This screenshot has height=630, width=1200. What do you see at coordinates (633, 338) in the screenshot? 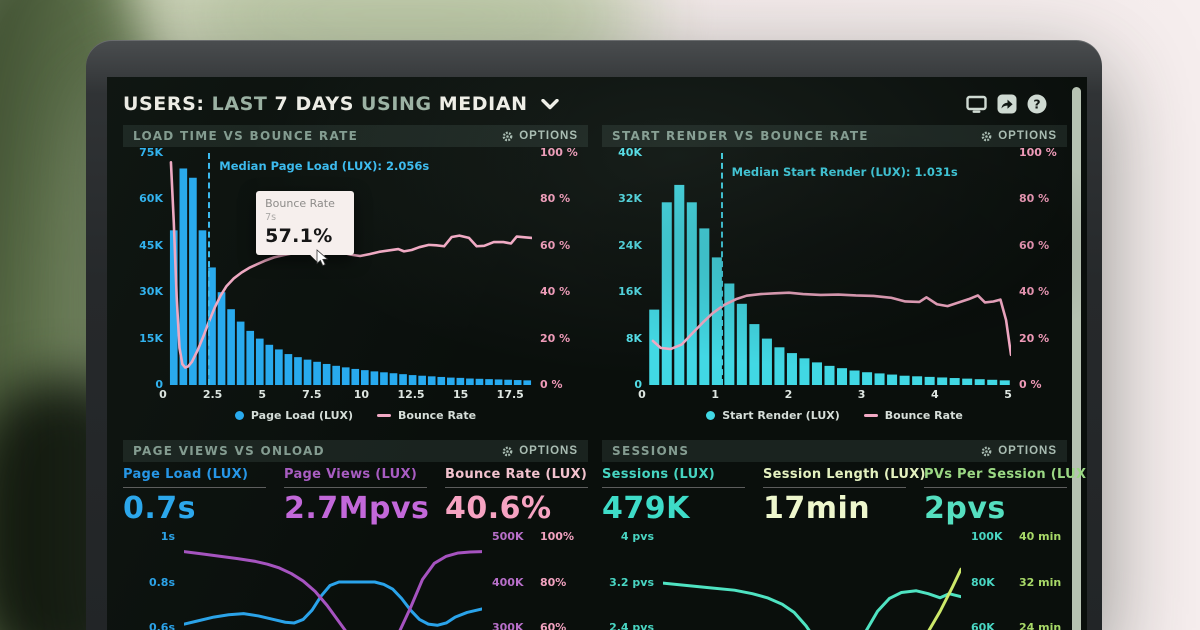
I see `axis-tick-label: 8K` at bounding box center [633, 338].